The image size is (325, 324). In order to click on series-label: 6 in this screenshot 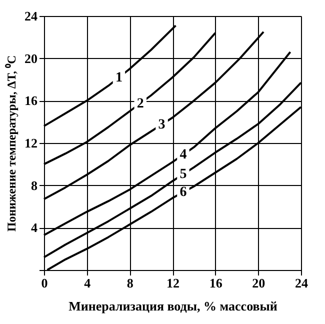, I will do `click(183, 192)`.